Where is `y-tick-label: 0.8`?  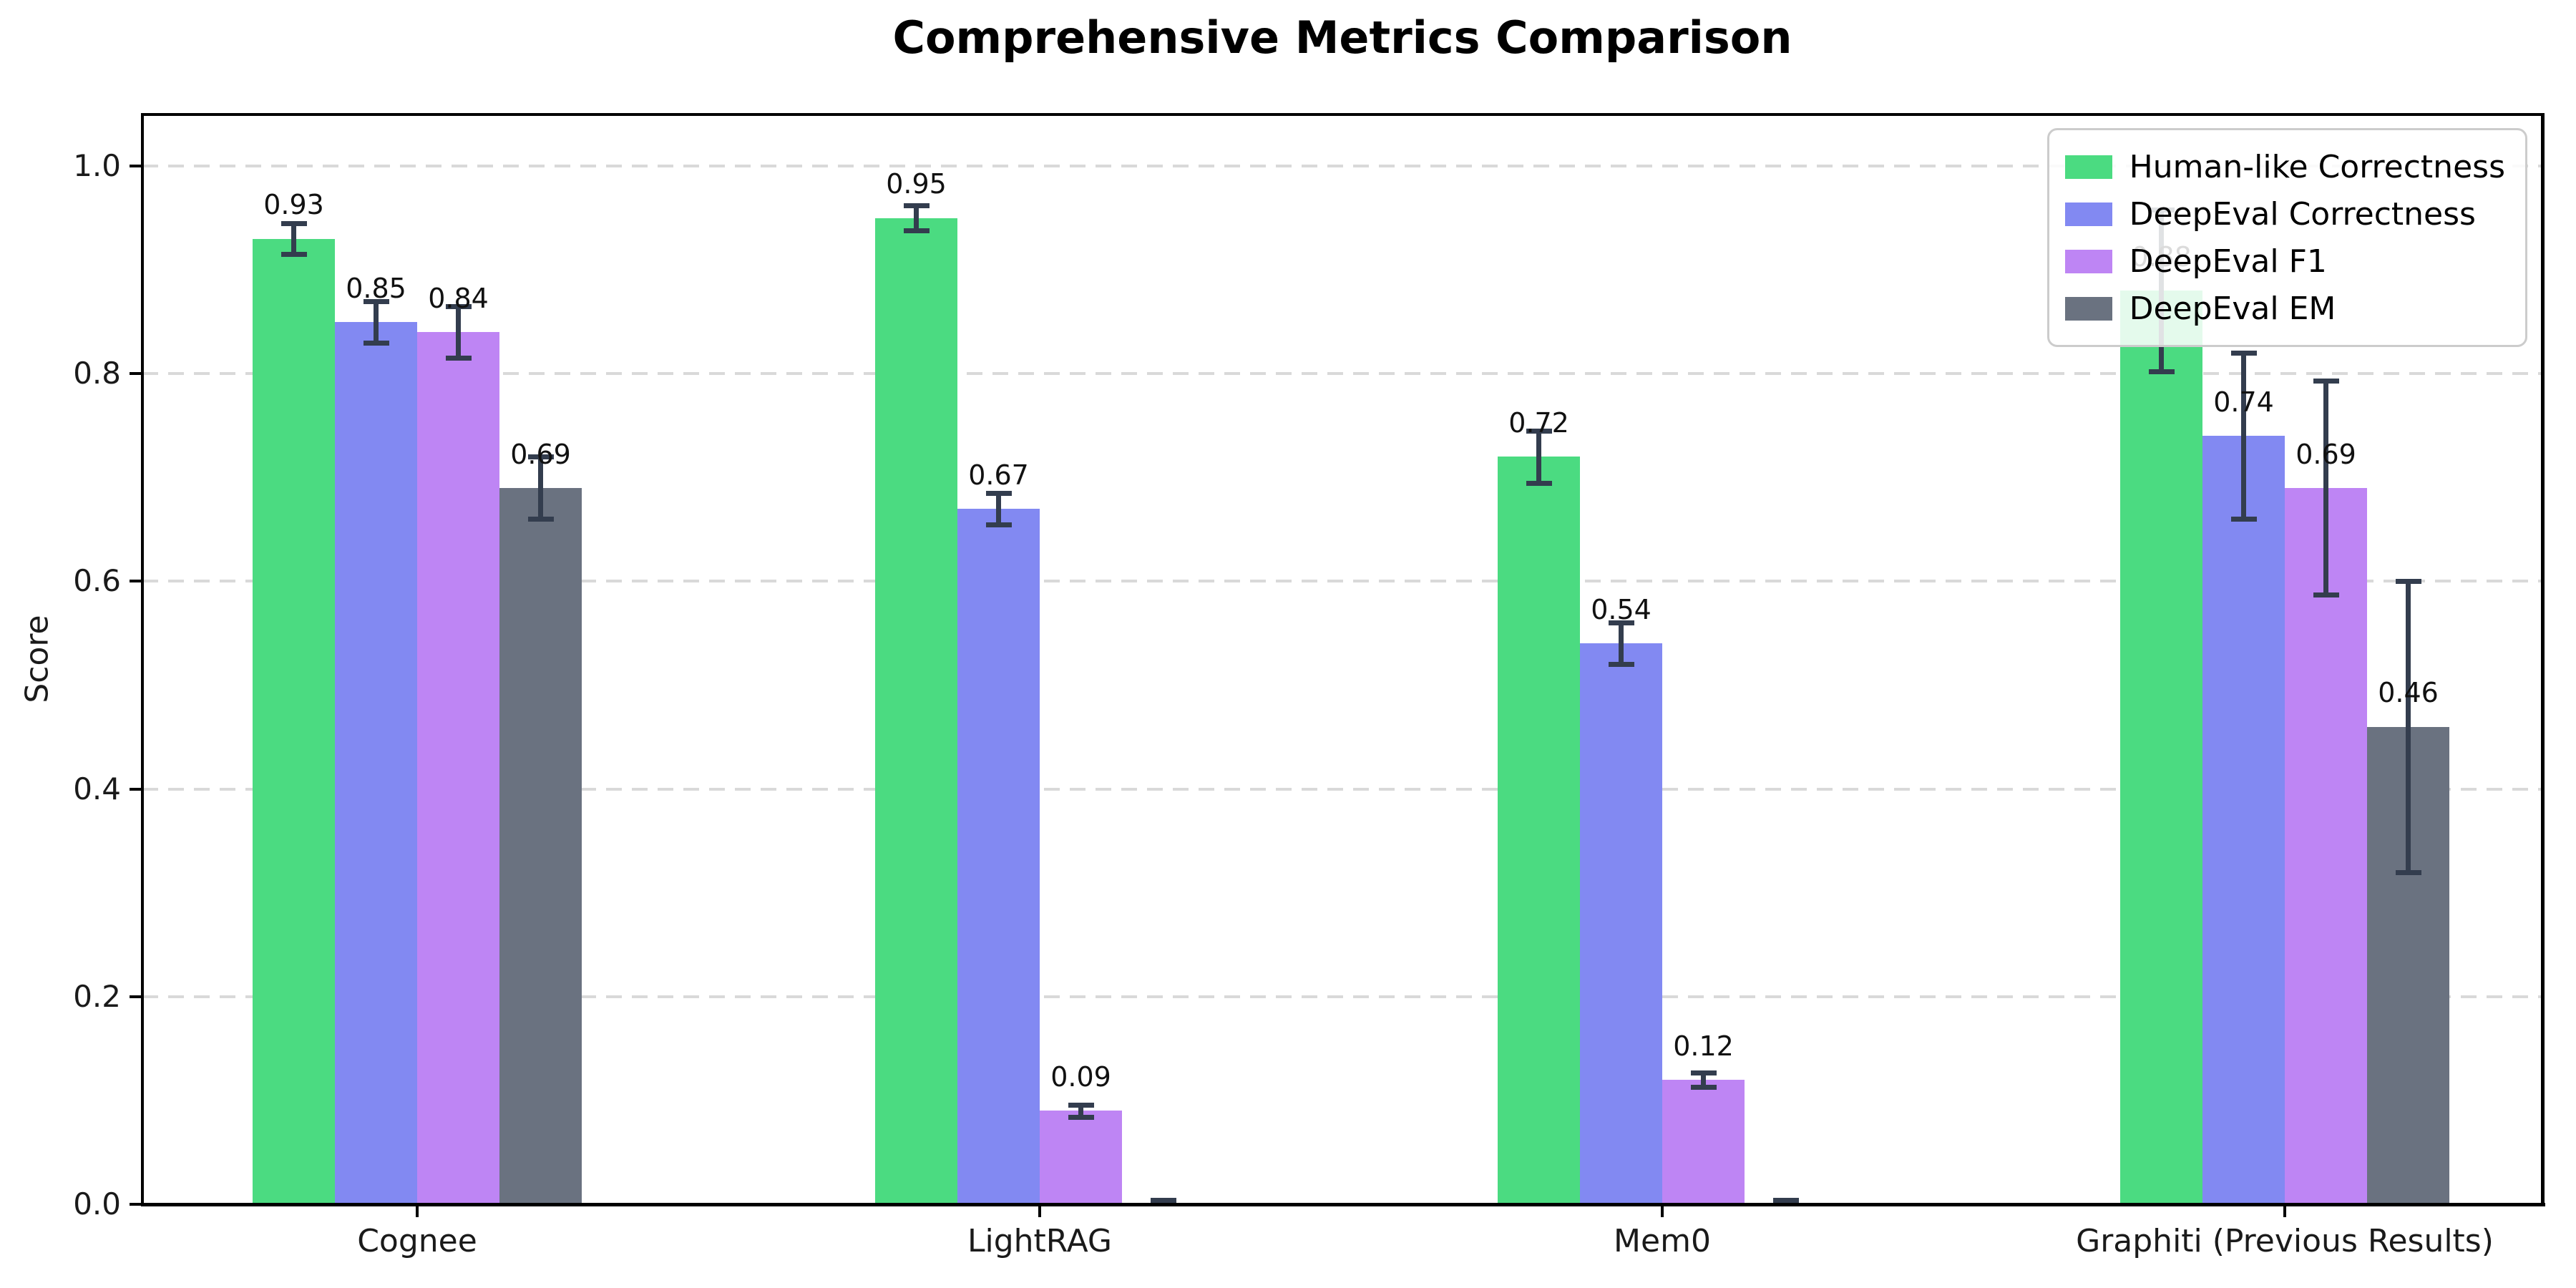 y-tick-label: 0.8 is located at coordinates (97, 373).